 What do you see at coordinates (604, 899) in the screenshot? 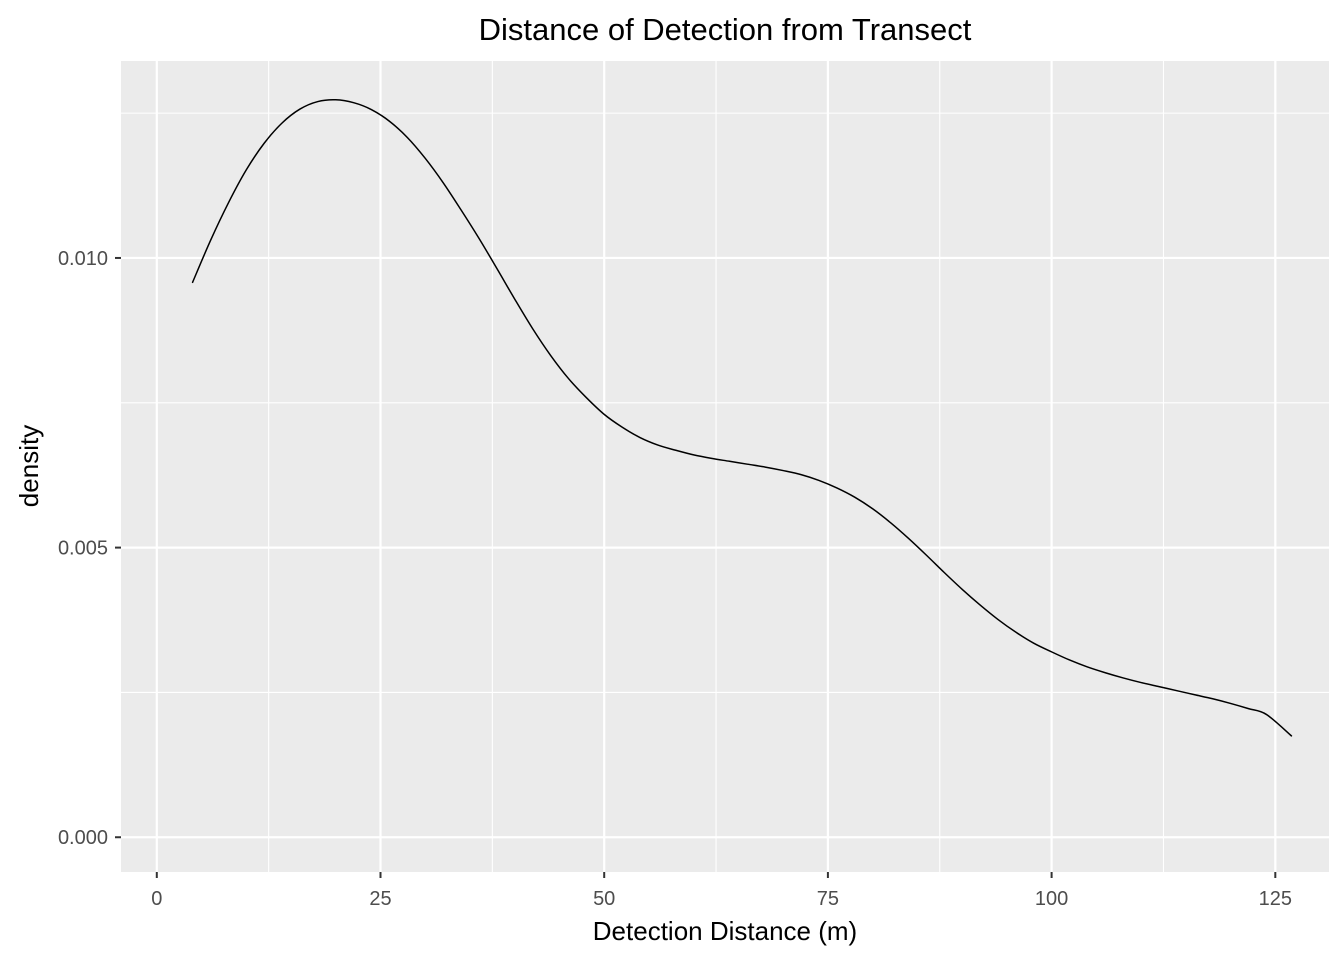
I see `x-tick-label: 50` at bounding box center [604, 899].